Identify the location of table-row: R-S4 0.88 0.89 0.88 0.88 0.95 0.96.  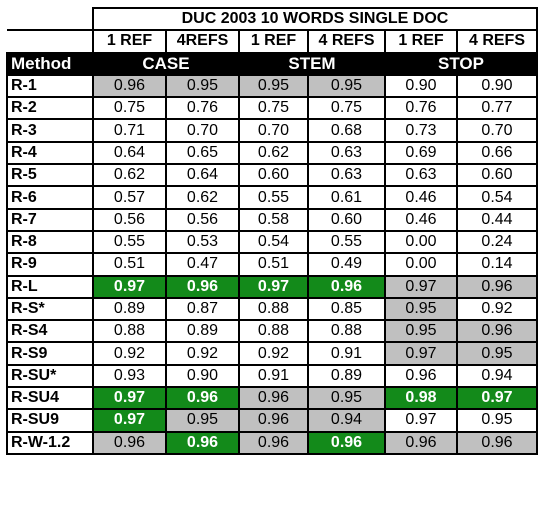
(272, 331).